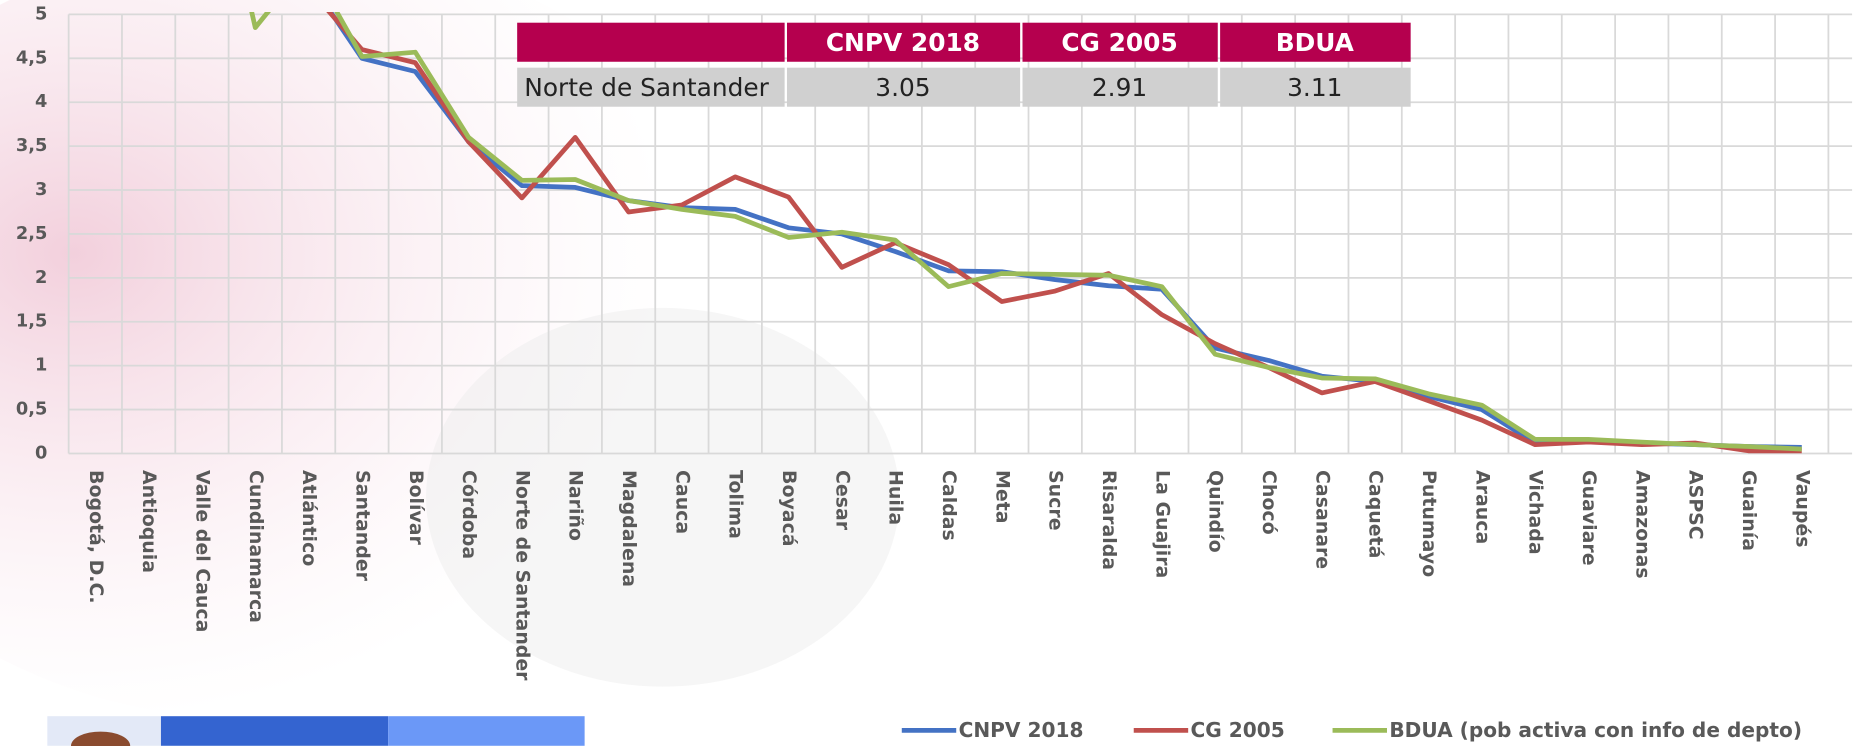  I want to click on legend-label: BDUA (pob activa con info de depto), so click(1595, 730).